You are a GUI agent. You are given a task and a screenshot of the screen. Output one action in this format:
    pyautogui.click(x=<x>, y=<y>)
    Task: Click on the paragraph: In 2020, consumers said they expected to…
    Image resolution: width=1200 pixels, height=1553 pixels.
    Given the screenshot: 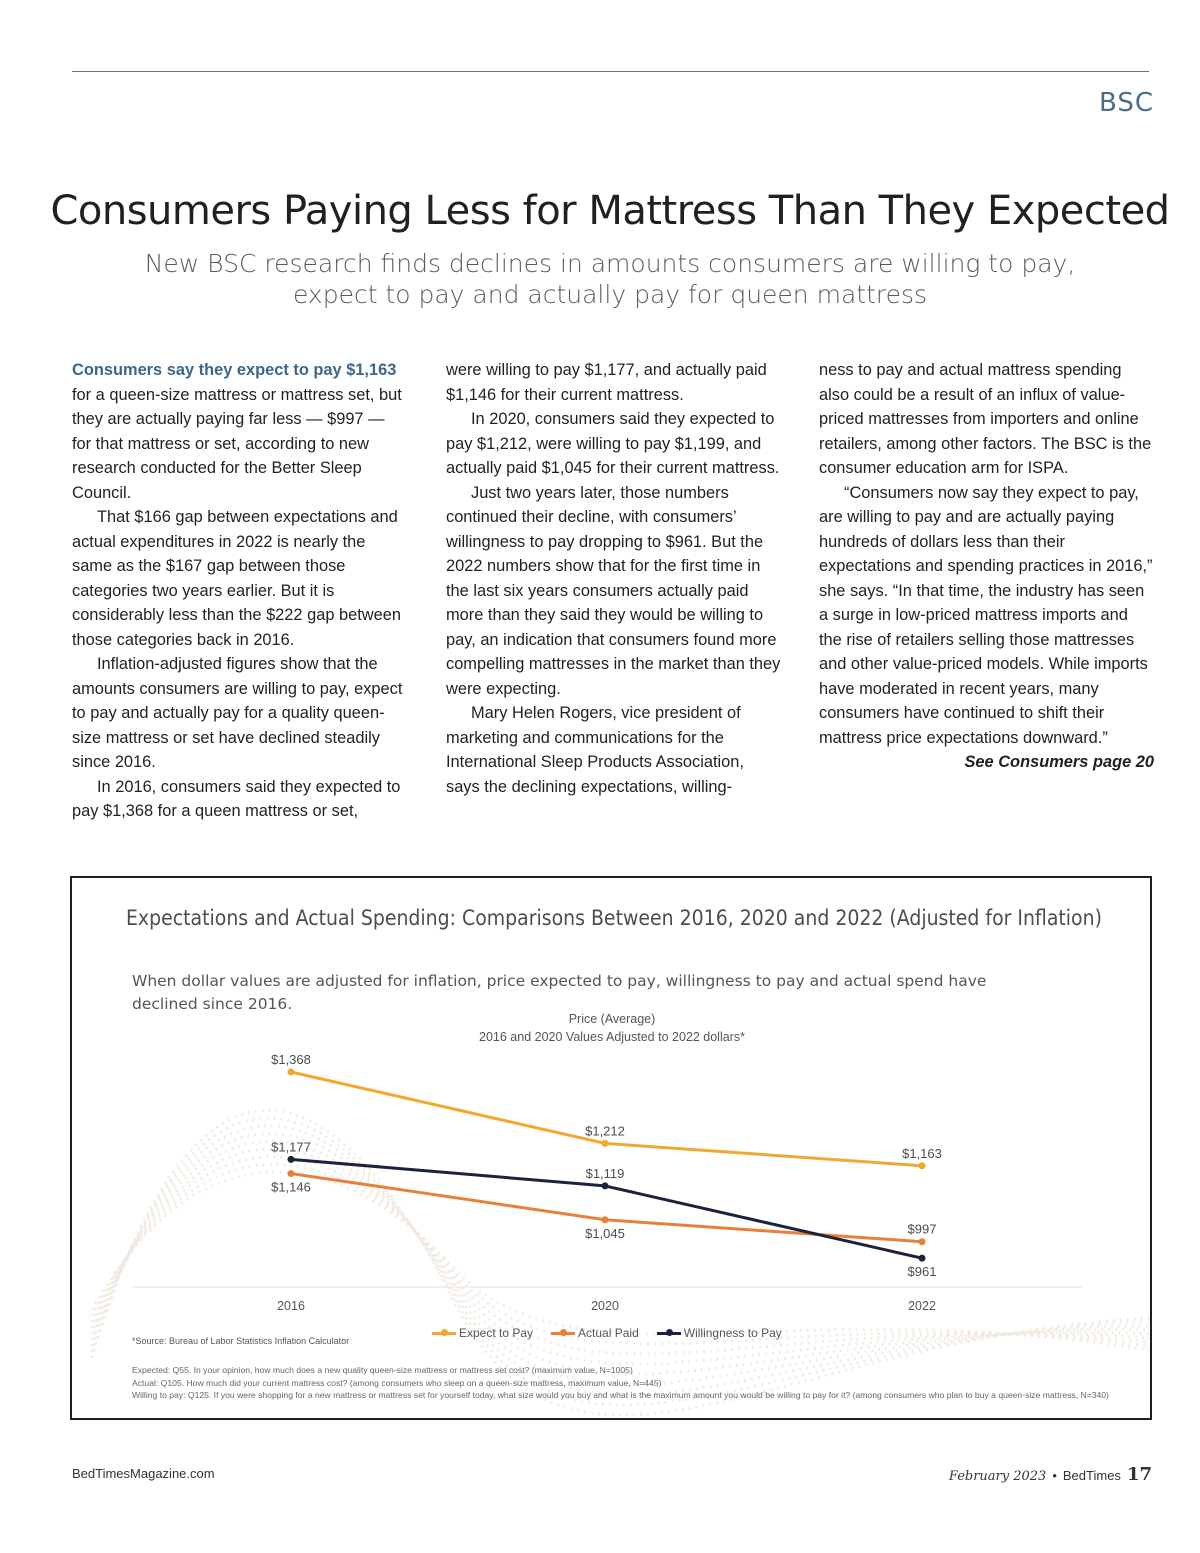 What is the action you would take?
    pyautogui.click(x=613, y=443)
    